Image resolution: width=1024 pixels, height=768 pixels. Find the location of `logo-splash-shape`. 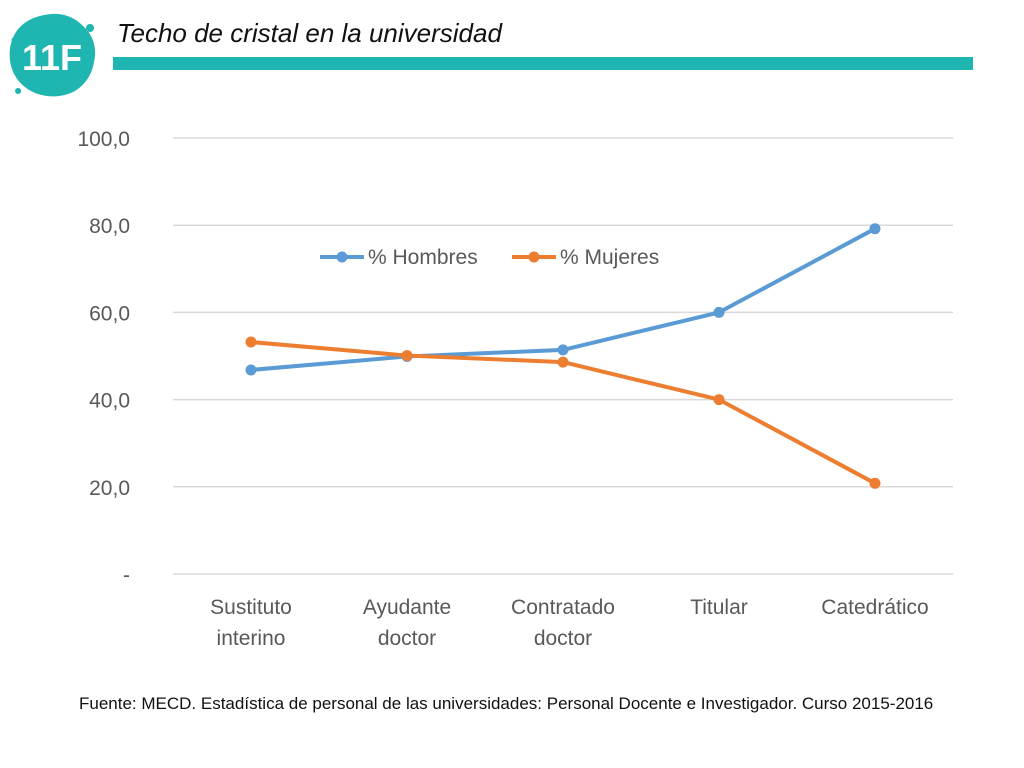

logo-splash-shape is located at coordinates (52, 55).